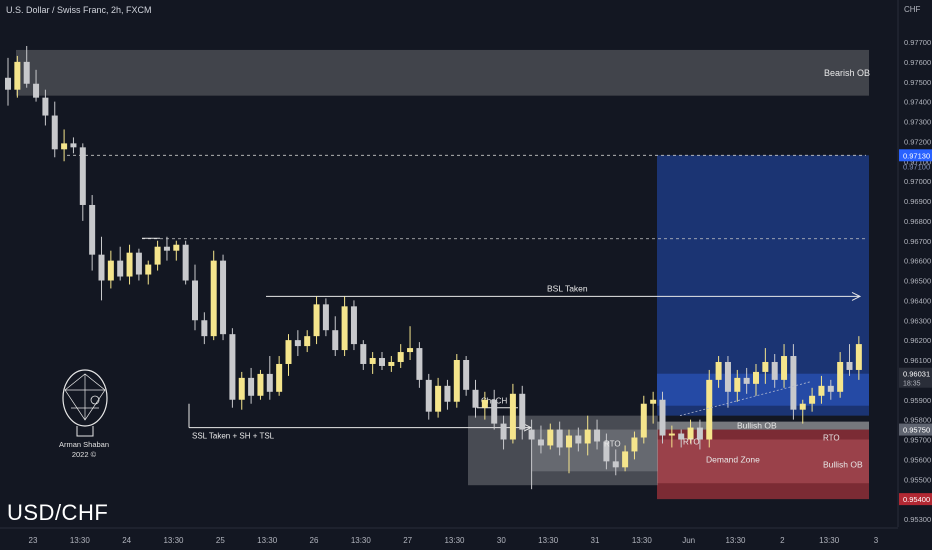 Image resolution: width=932 pixels, height=550 pixels. I want to click on price-tick-label: 0.96900, so click(917, 201).